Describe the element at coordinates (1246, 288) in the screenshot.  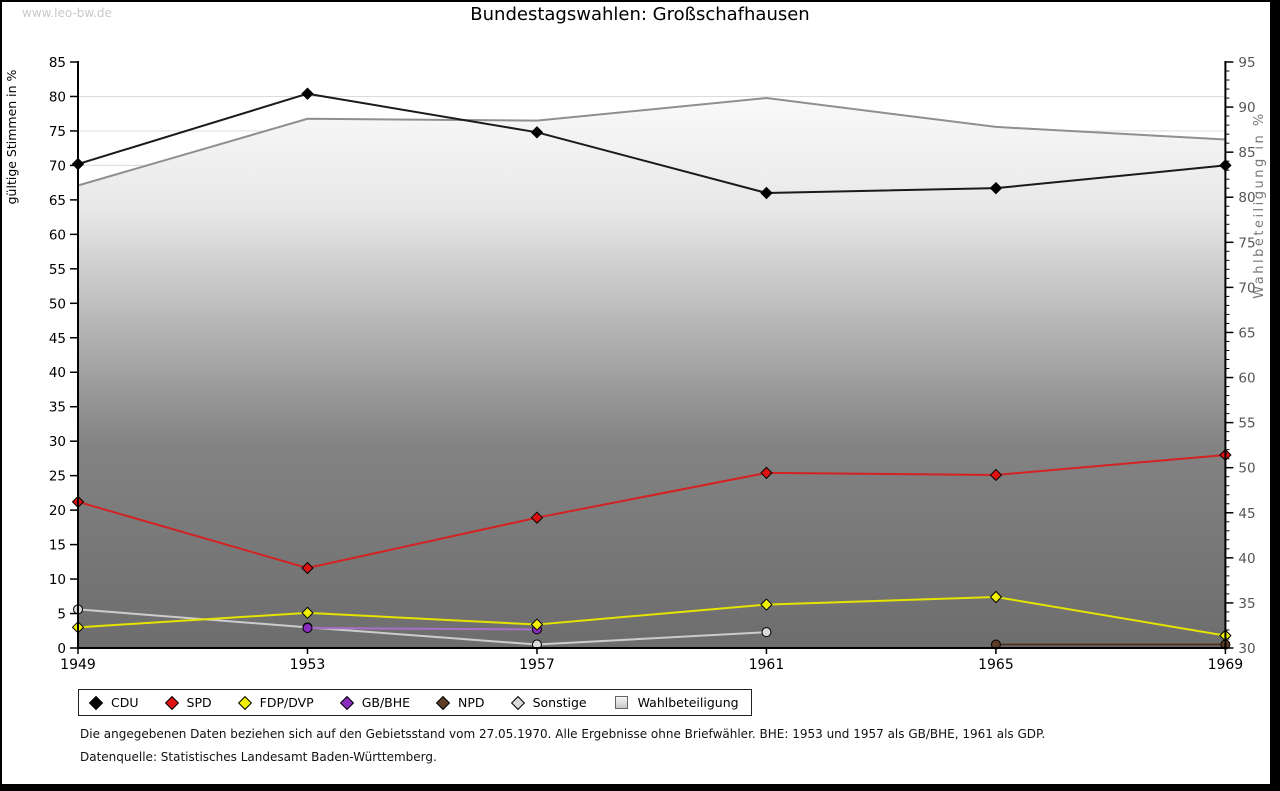
I see `right-tick-label-70: 70` at that location.